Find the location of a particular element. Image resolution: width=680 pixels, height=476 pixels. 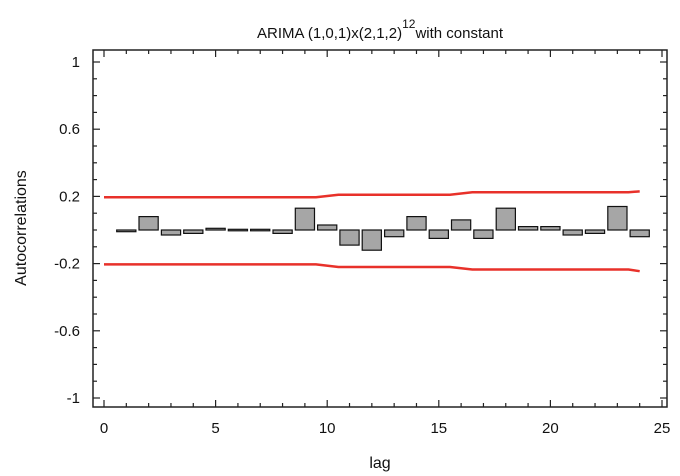

x-tick-label: 20 is located at coordinates (550, 428).